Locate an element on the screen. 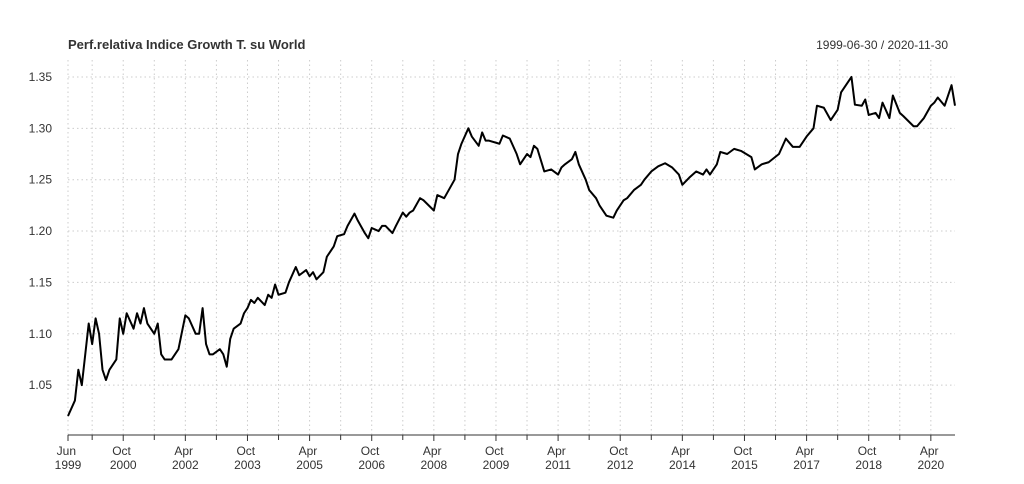 This screenshot has height=484, width=1024. x-tick-label: Oct 2012 is located at coordinates (620, 458).